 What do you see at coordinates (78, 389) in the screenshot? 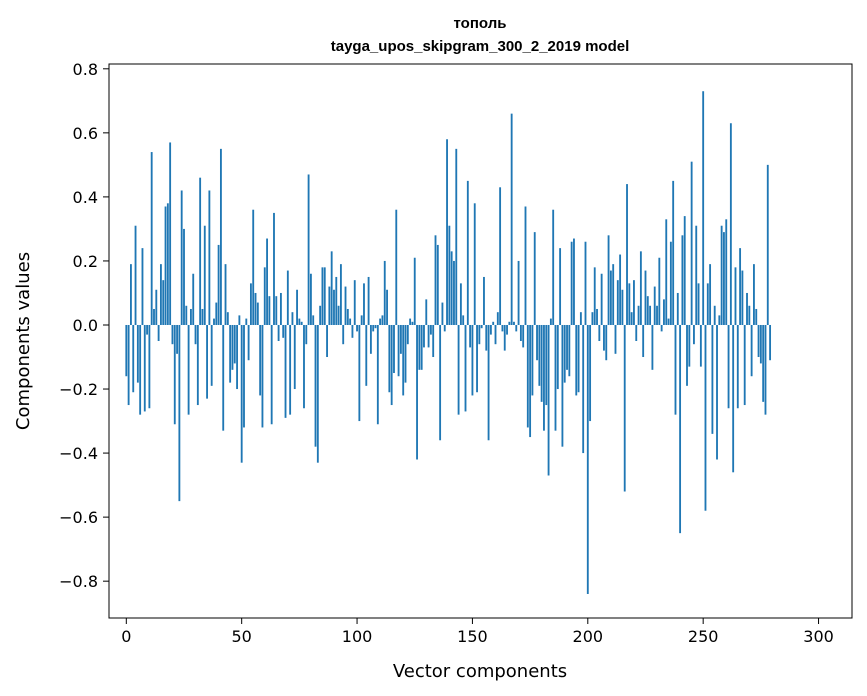
I see `y-tick-label: −0.2` at bounding box center [78, 389].